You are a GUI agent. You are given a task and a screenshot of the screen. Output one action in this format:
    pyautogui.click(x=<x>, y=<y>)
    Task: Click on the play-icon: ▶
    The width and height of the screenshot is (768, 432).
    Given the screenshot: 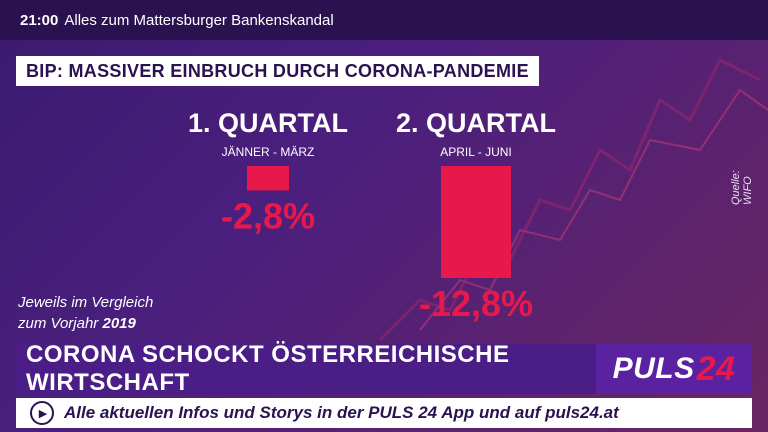 What is the action you would take?
    pyautogui.click(x=42, y=413)
    